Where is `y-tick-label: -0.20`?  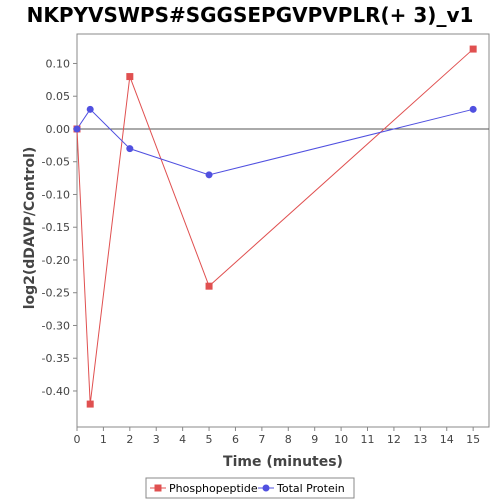 y-tick-label: -0.20 is located at coordinates (56, 260).